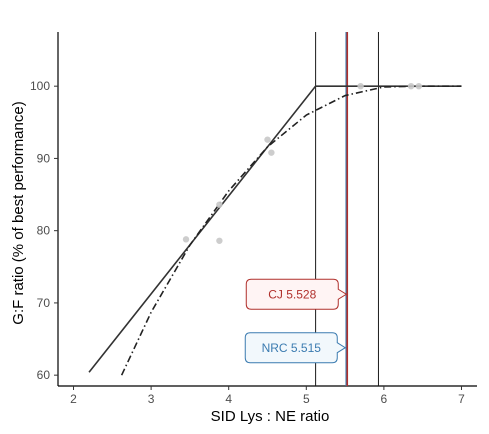  Describe the element at coordinates (306, 399) in the screenshot. I see `x-tick-label: 5` at that location.